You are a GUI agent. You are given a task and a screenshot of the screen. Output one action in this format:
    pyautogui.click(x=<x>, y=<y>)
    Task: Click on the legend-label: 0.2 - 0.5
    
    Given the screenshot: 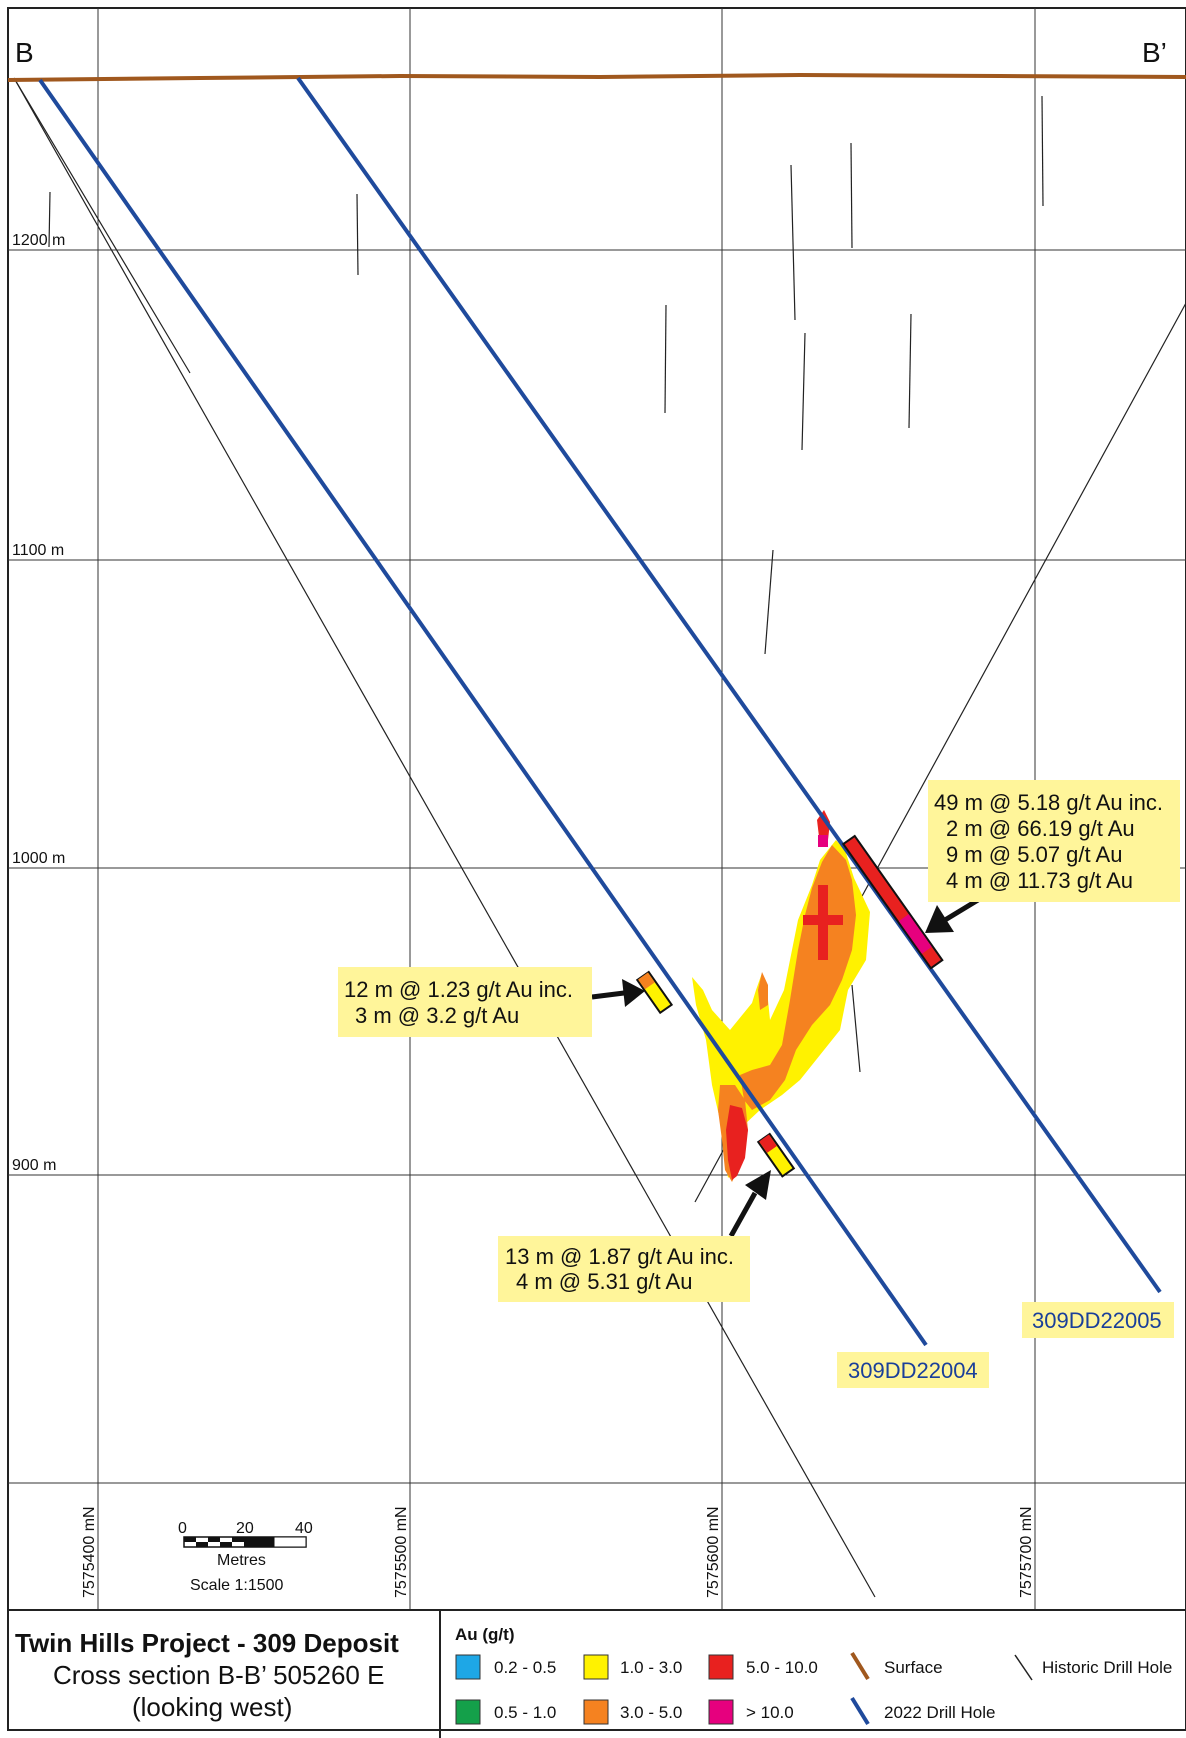 What is the action you would take?
    pyautogui.click(x=525, y=1667)
    